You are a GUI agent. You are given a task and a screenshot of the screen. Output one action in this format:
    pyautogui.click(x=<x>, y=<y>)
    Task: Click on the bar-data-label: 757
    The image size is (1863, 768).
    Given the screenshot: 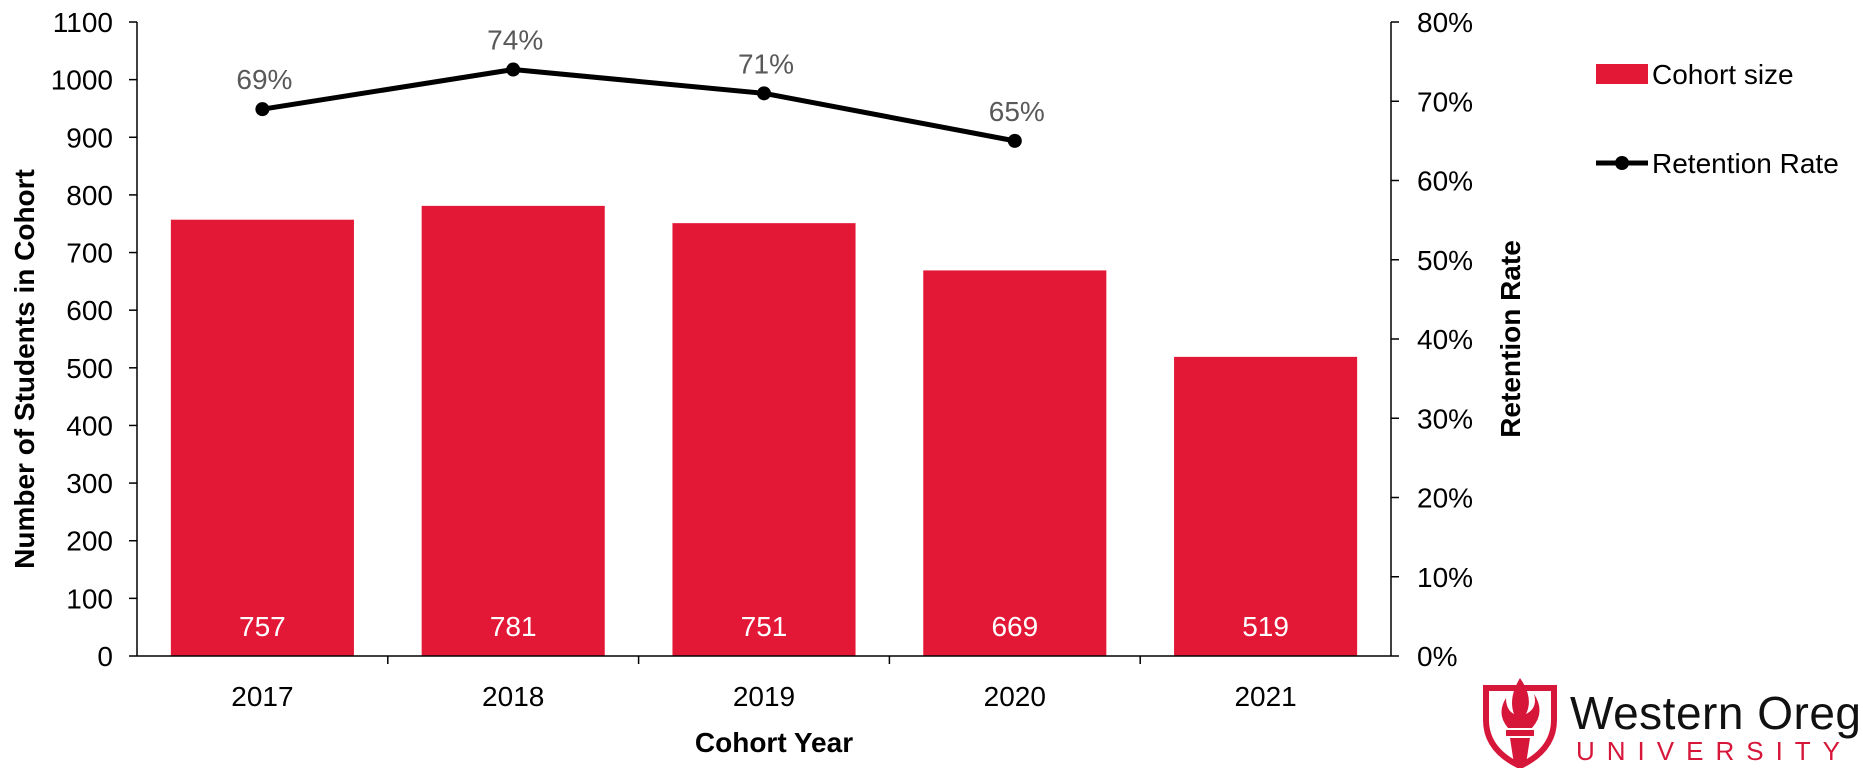 What is the action you would take?
    pyautogui.click(x=262, y=626)
    